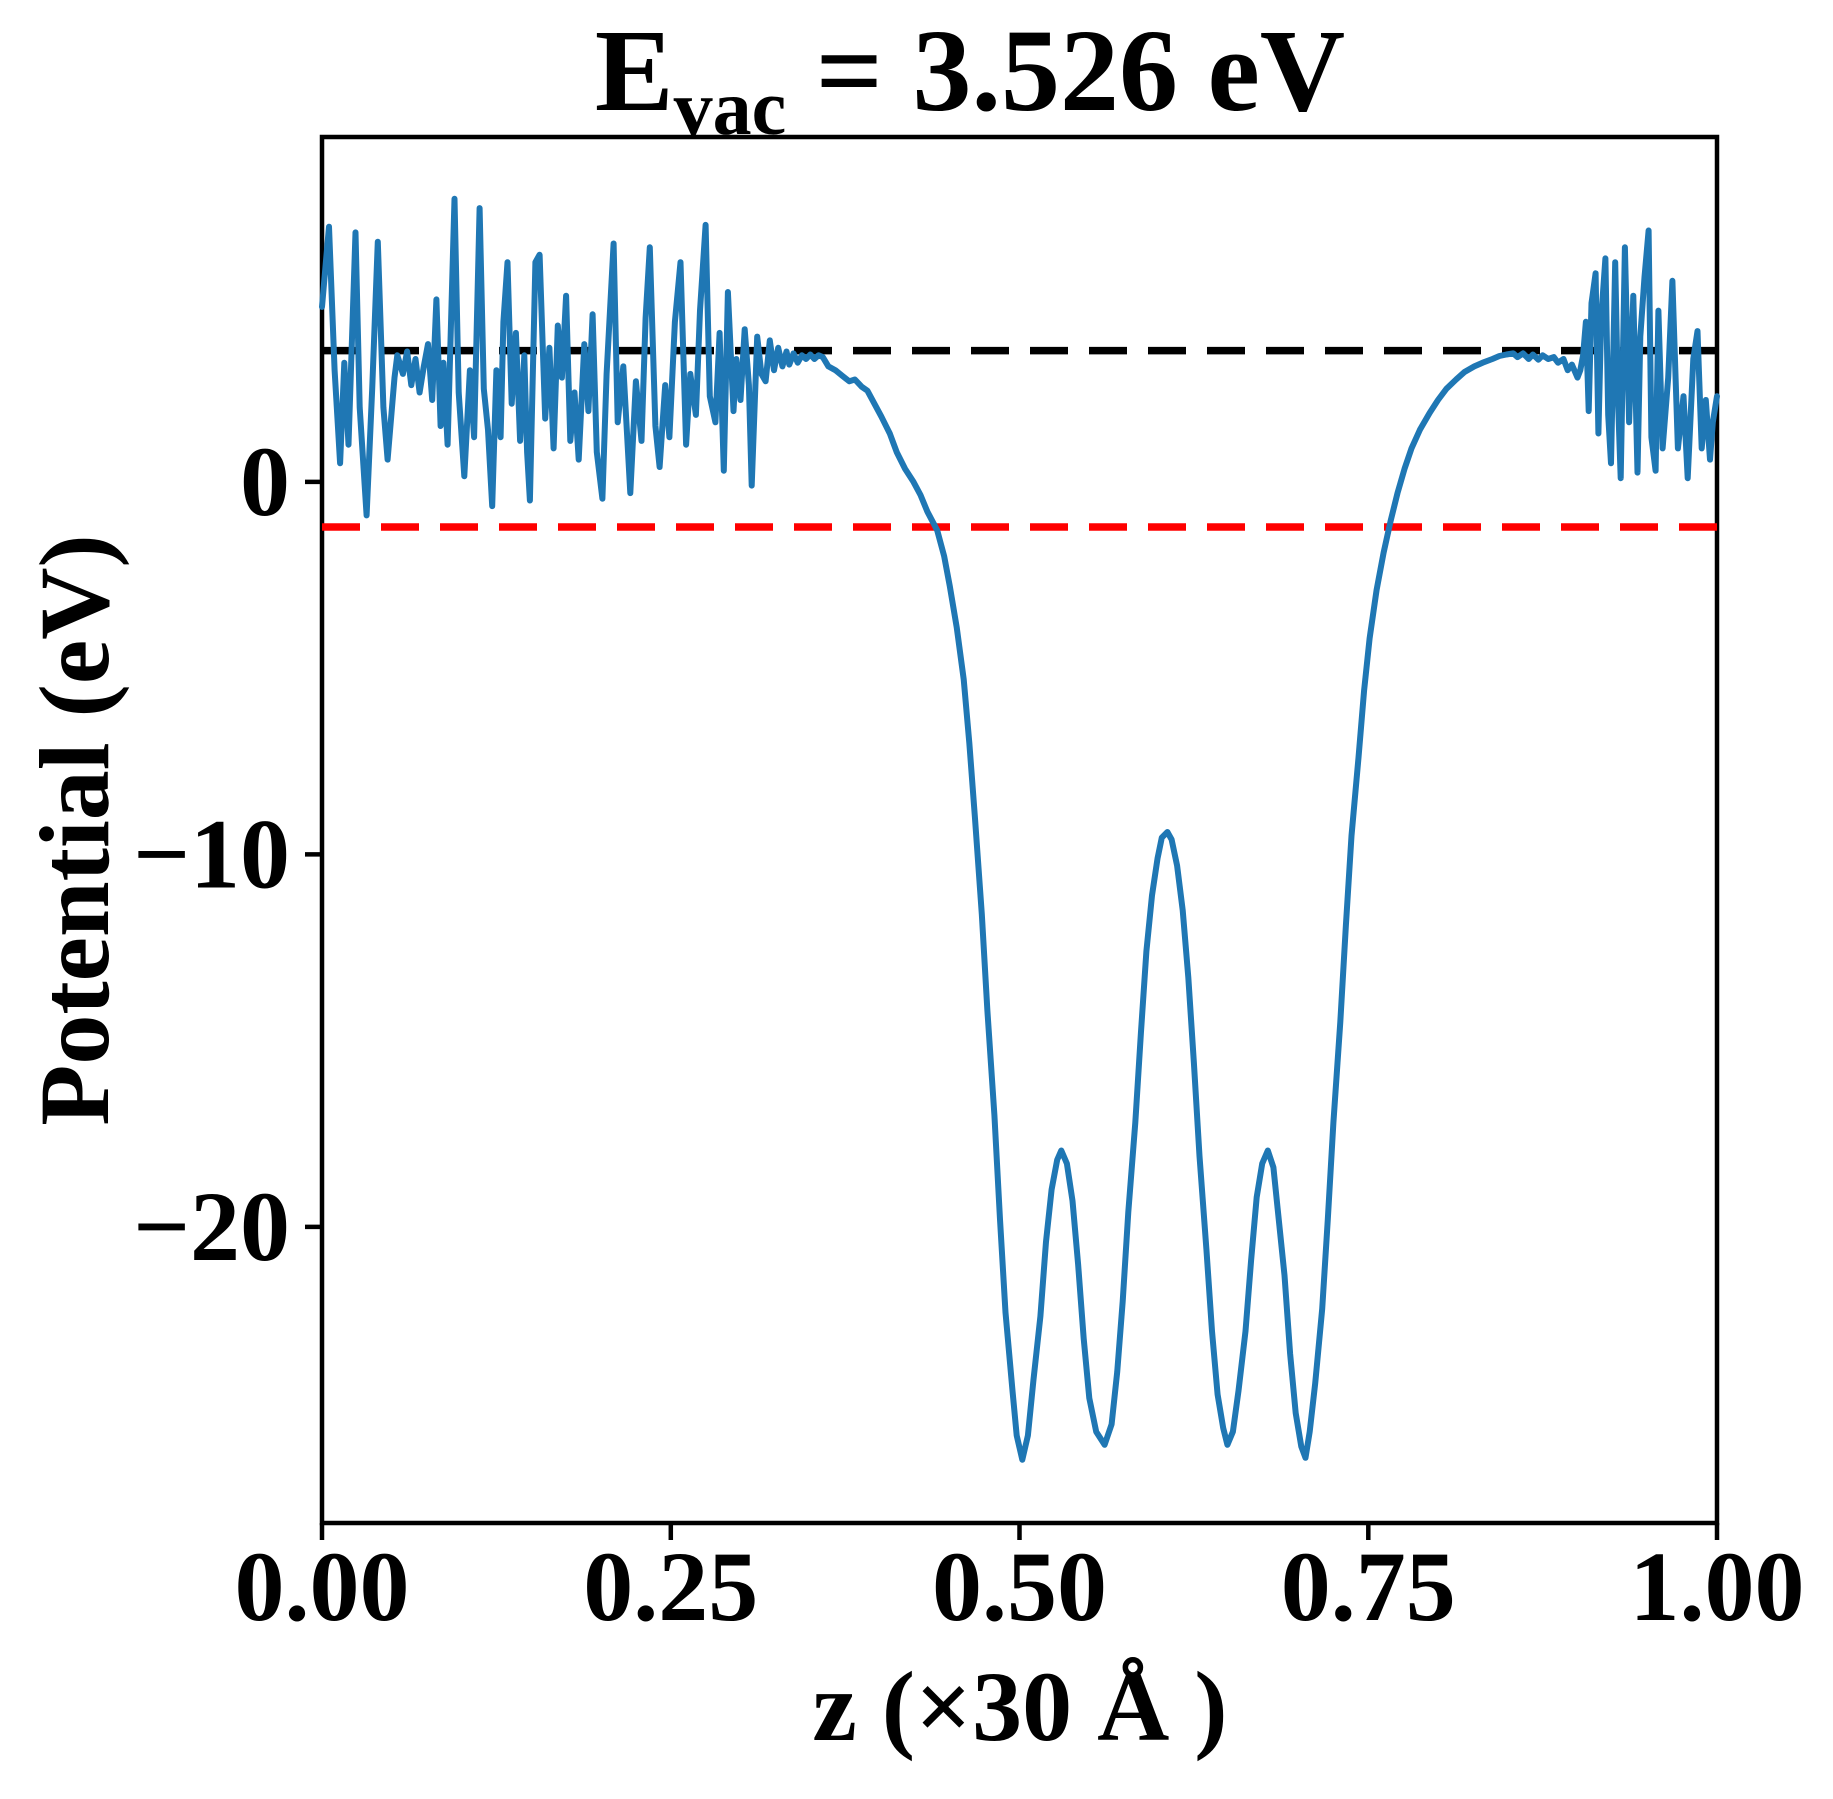 This screenshot has width=1833, height=1799. I want to click on x-axis-label: z (×30 Å ), so click(1019, 1706).